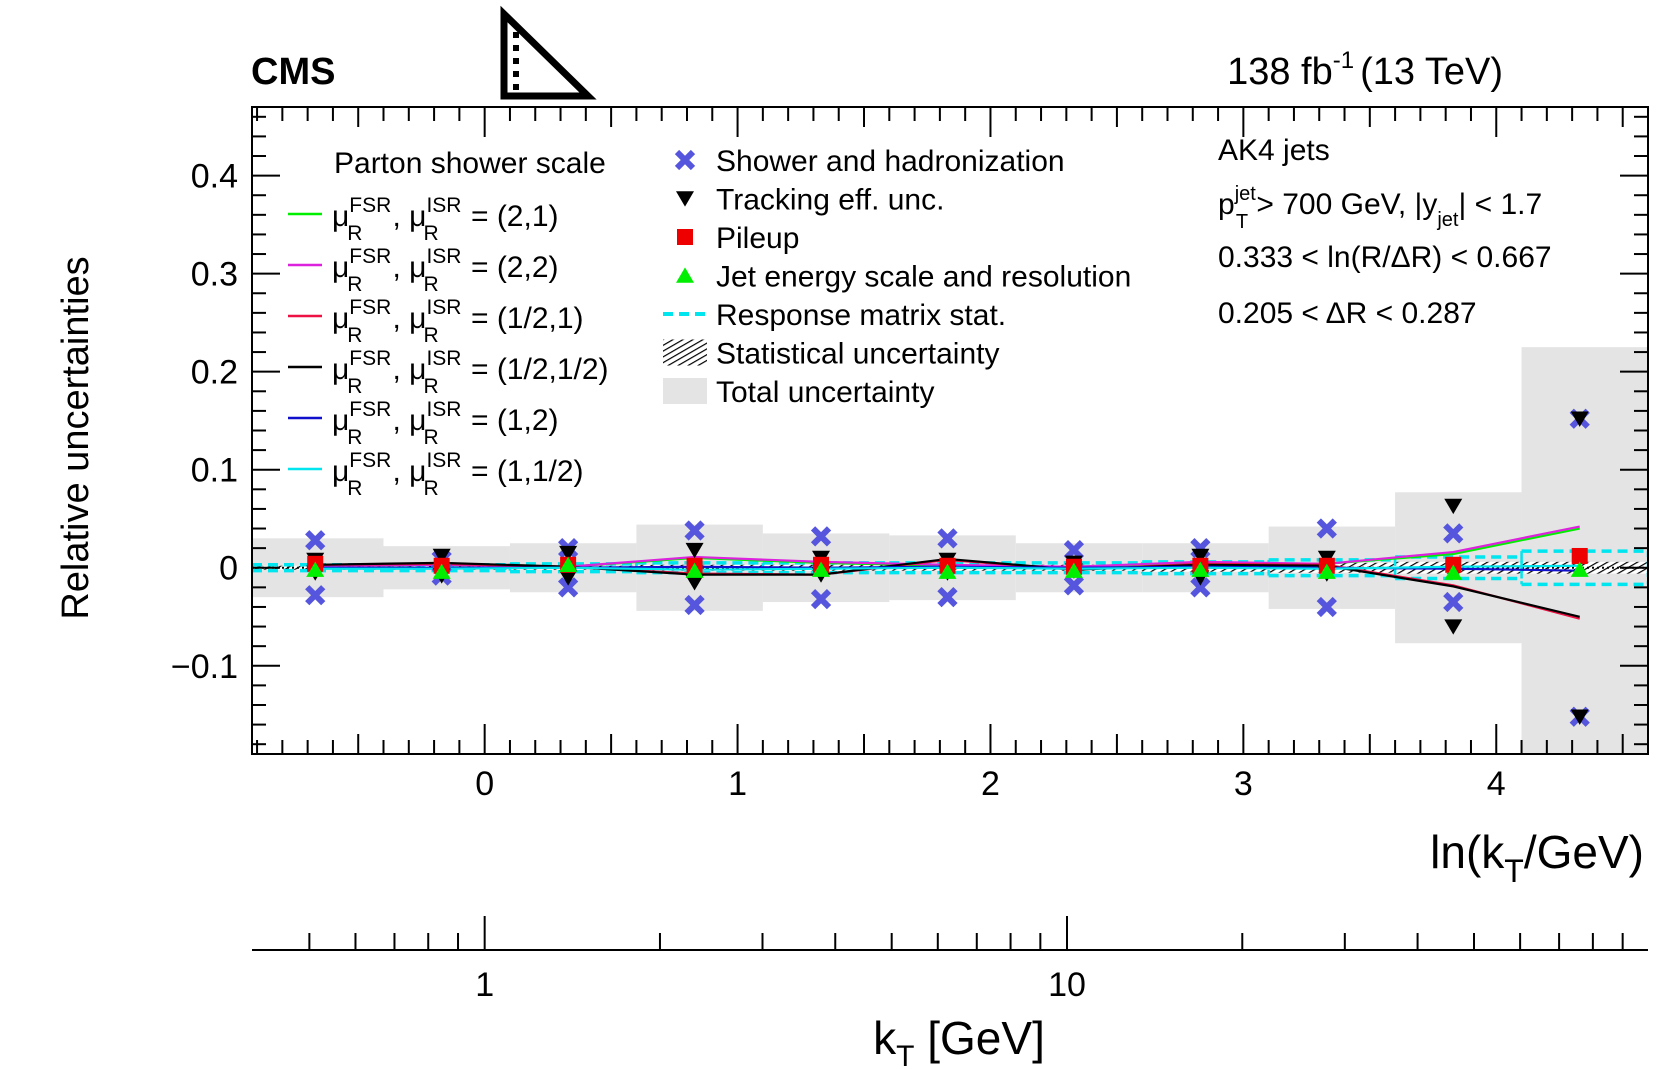  Describe the element at coordinates (511, 267) in the screenshot. I see `ps-legend-part: = (2,2)` at that location.